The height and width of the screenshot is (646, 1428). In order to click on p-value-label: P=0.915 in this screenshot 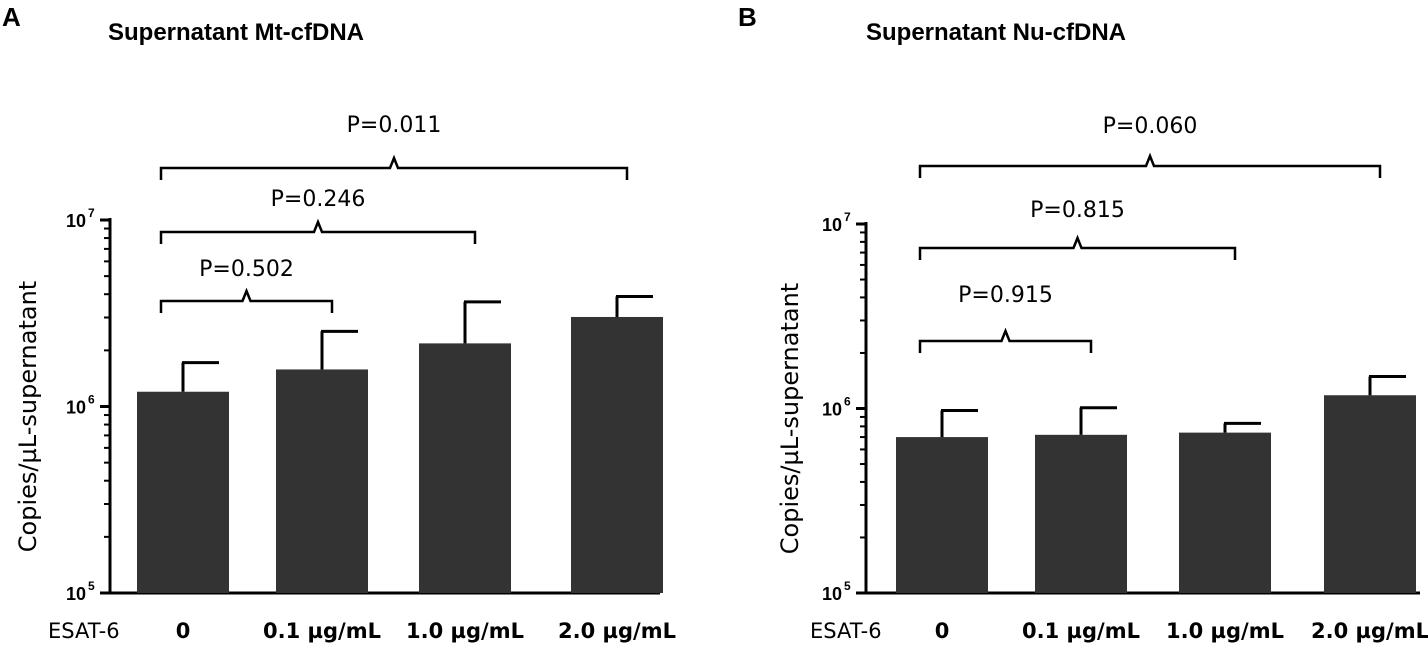, I will do `click(1005, 295)`.